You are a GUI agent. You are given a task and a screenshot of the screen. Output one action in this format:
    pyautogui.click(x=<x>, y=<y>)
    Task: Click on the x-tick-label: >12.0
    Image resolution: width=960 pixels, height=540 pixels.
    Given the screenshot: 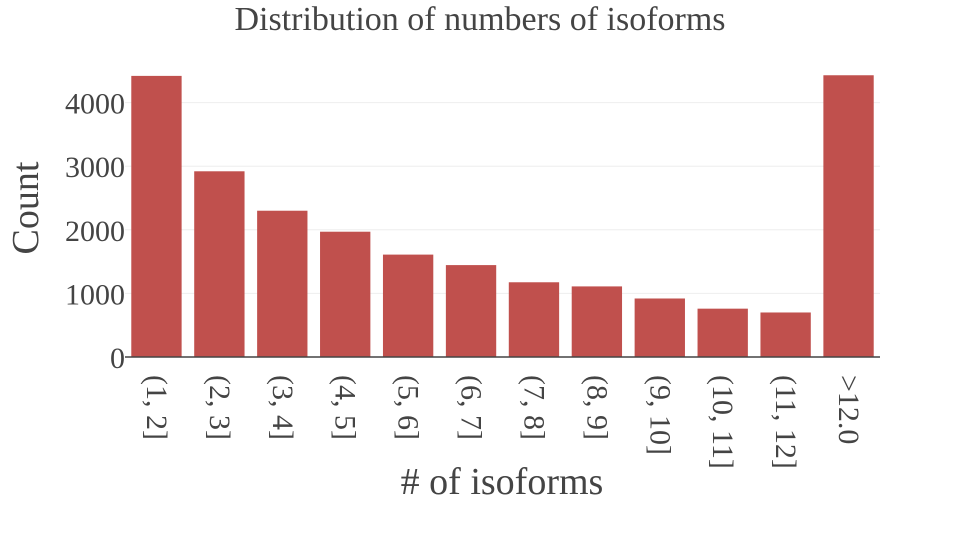 What is the action you would take?
    pyautogui.click(x=848, y=409)
    